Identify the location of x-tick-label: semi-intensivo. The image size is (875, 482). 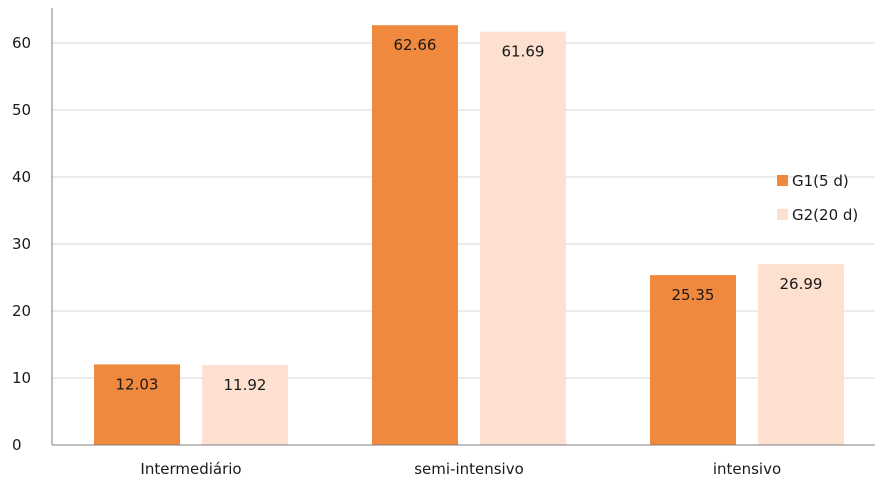
(469, 469).